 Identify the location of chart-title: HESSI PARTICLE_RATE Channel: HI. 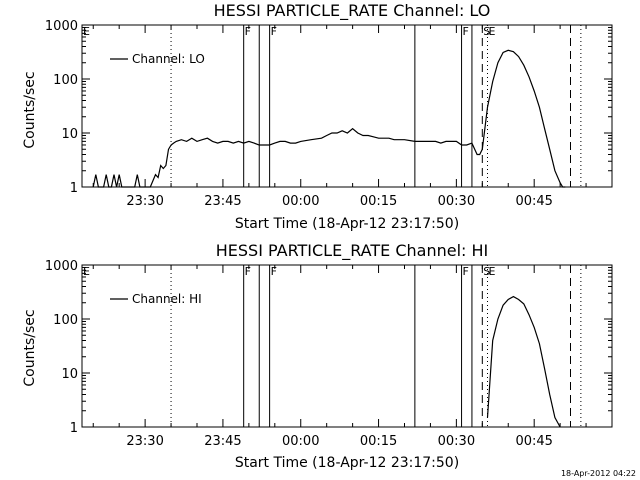
(352, 251).